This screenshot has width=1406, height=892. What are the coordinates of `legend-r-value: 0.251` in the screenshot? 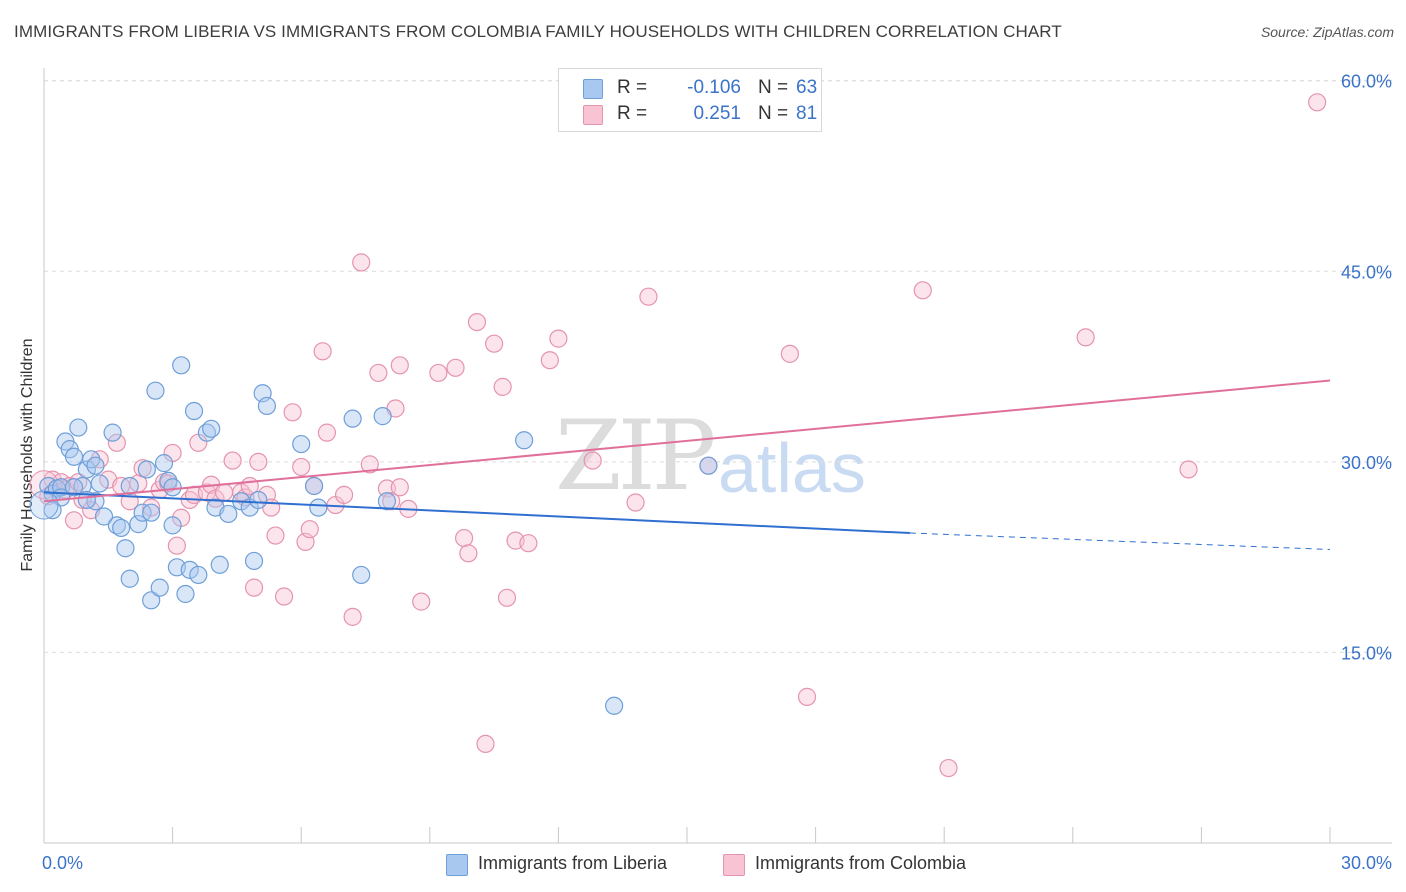 It's located at (717, 113).